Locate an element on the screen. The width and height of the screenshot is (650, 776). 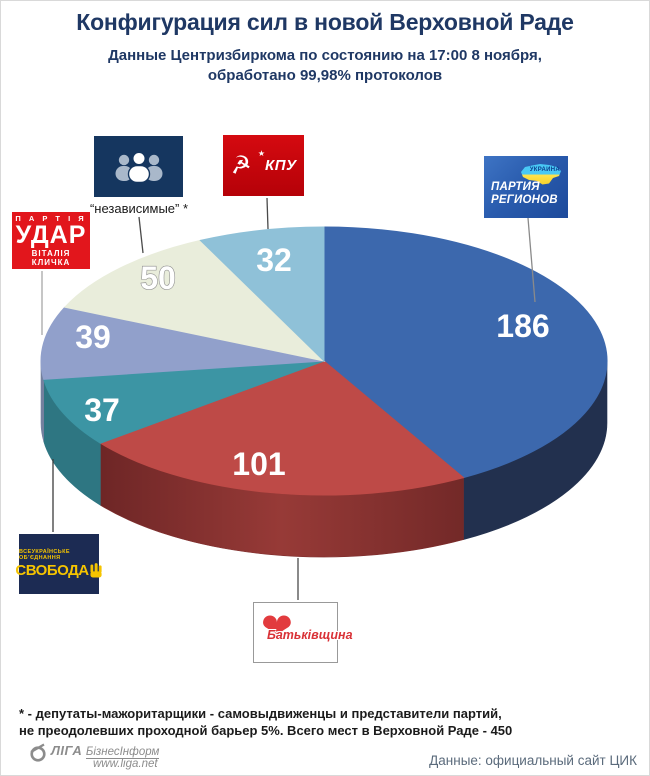
udar-logo: П А Р Т І Я УДАР ВІТАЛІЯ КЛИЧКА is located at coordinates (51, 240).